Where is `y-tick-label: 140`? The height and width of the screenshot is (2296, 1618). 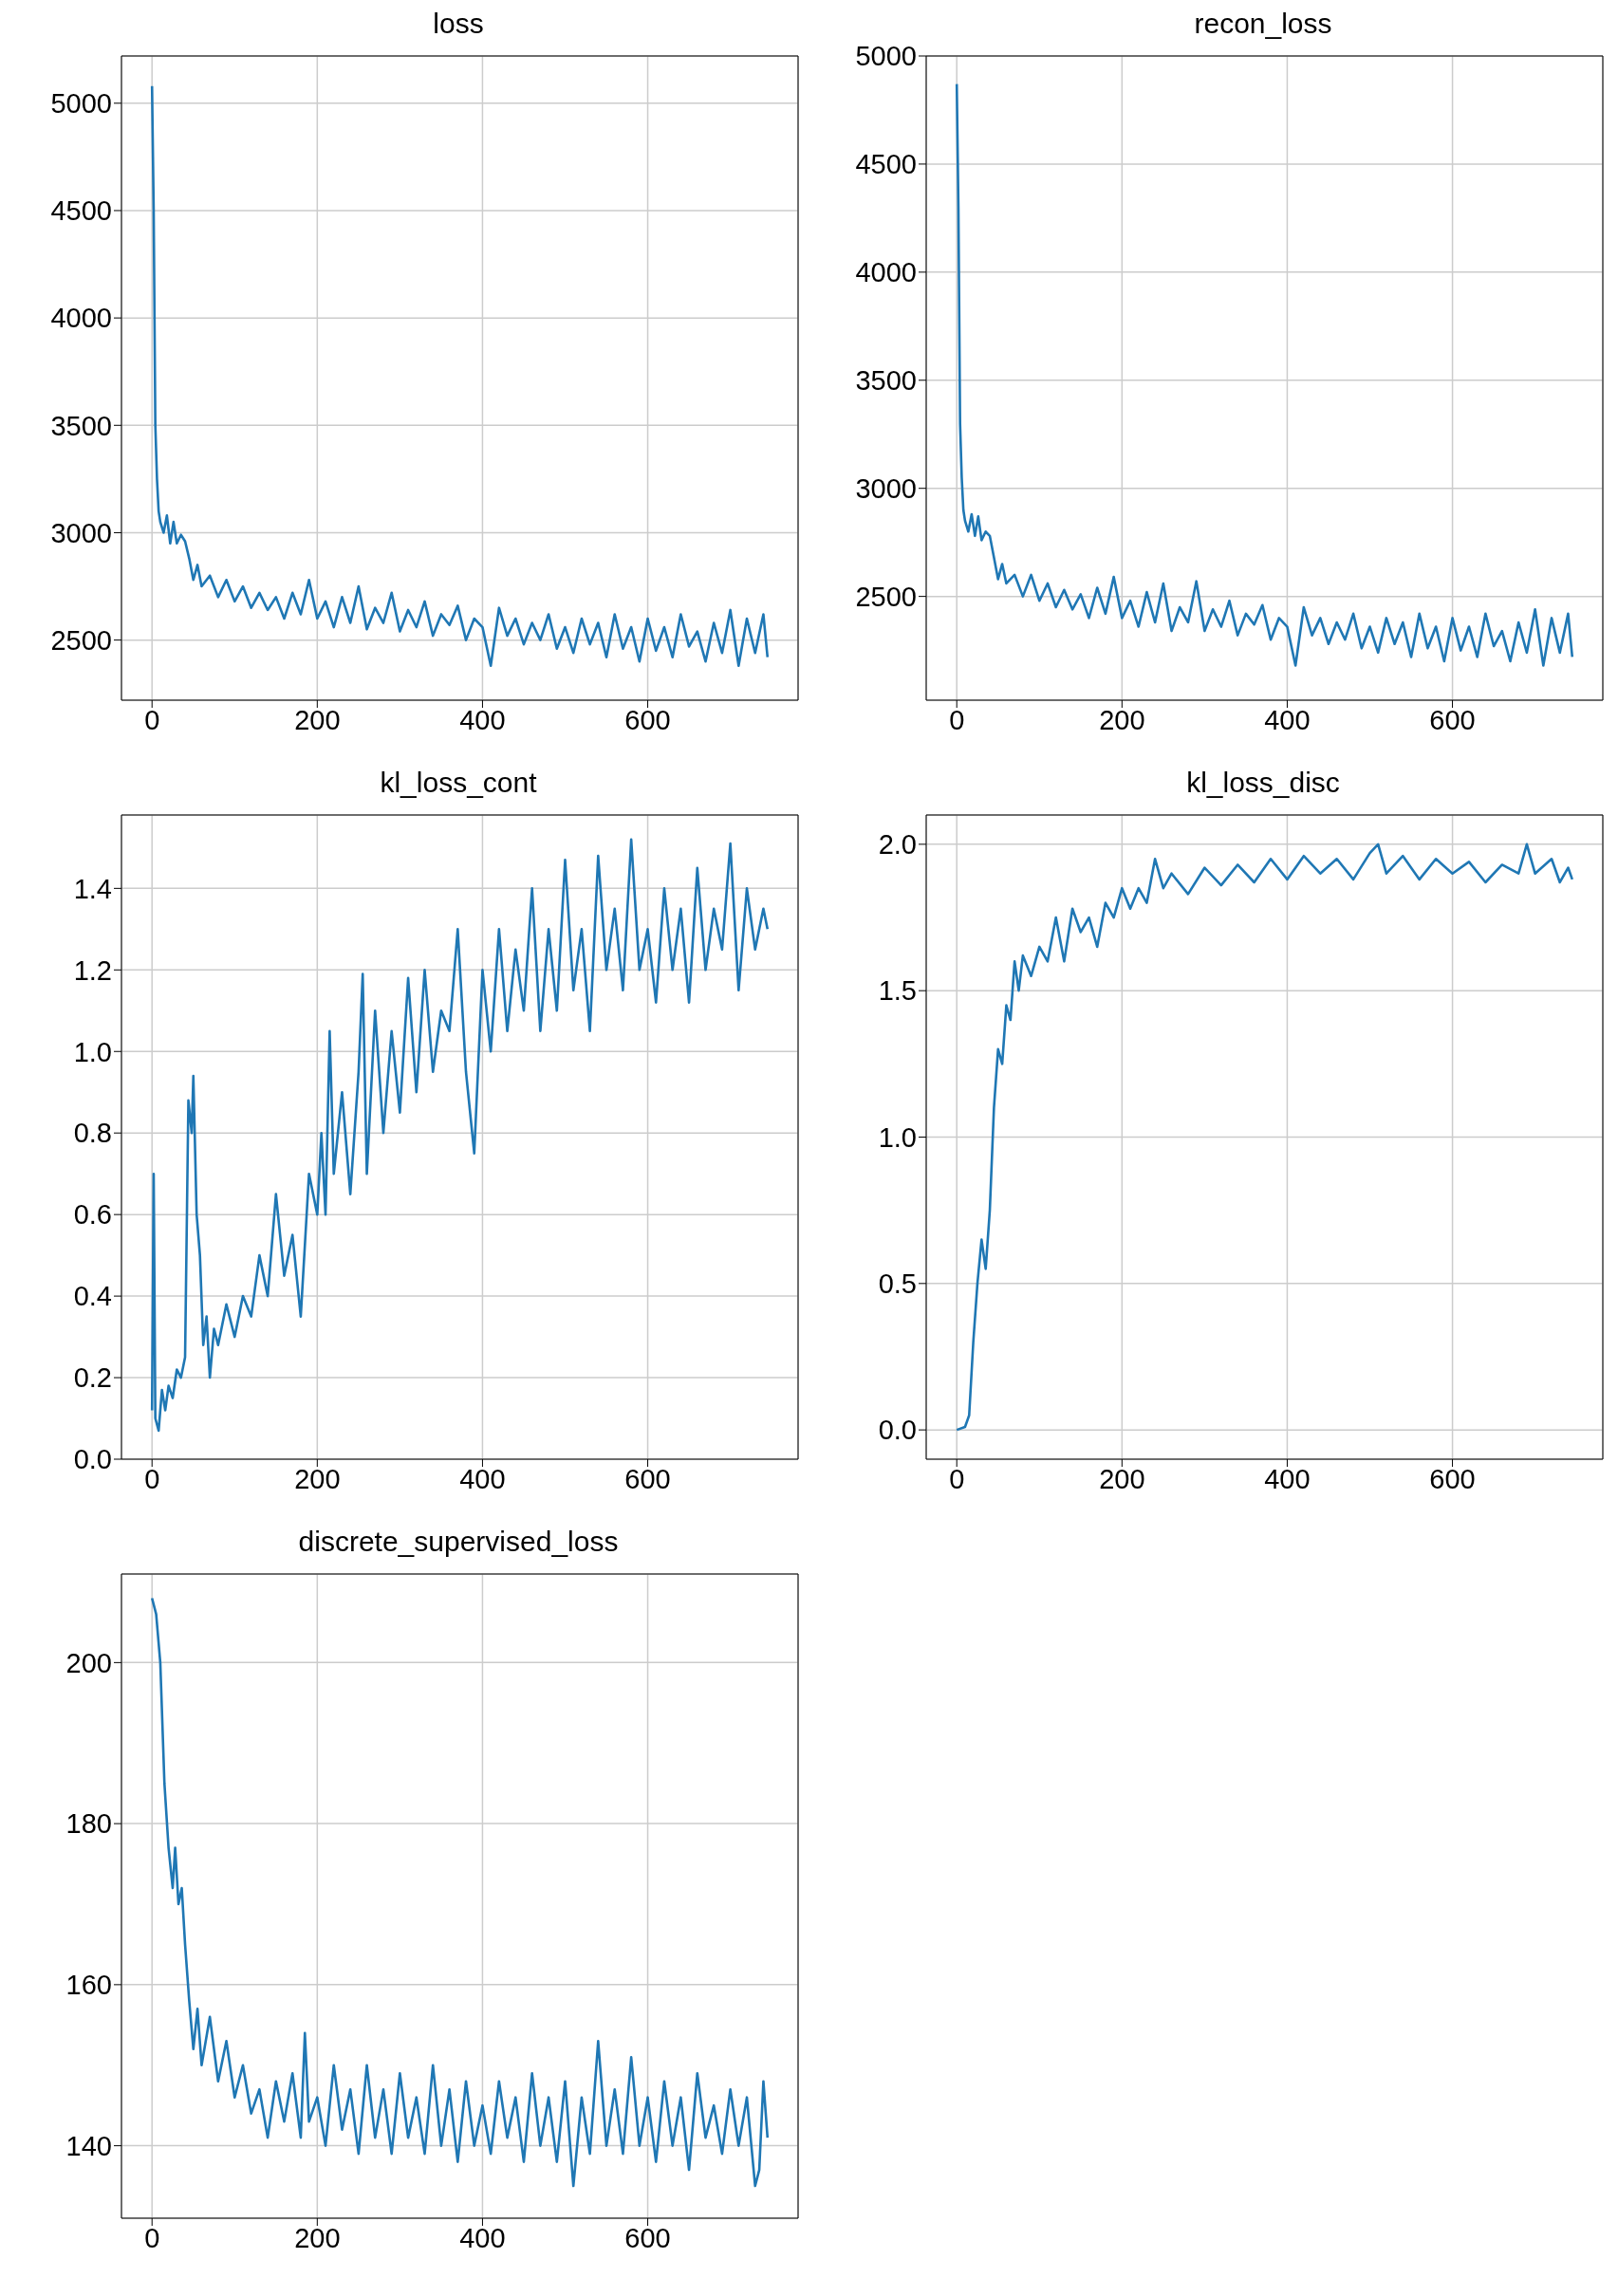 y-tick-label: 140 is located at coordinates (88, 2145).